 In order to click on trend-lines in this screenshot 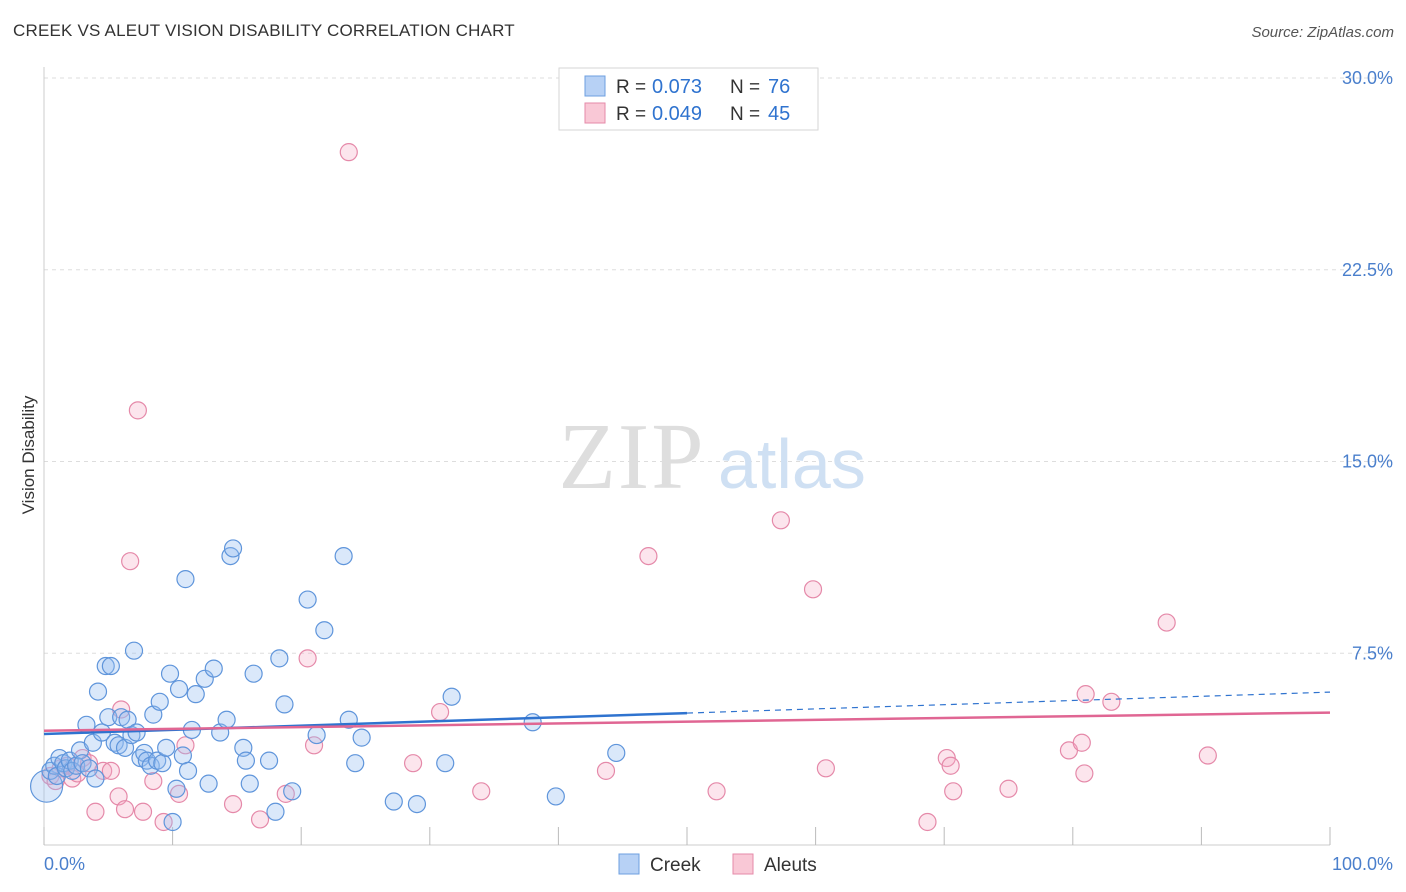, I will do `click(687, 713)`.